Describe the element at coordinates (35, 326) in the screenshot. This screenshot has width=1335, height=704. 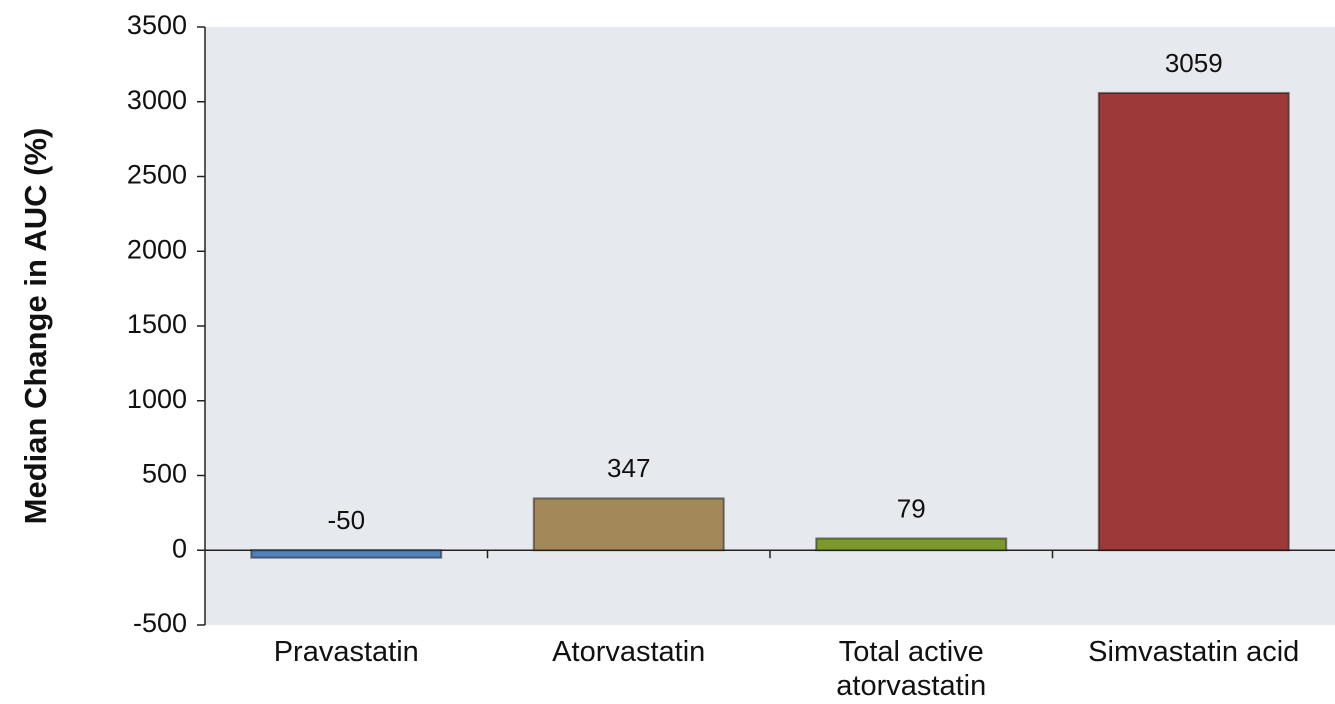
I see `y-axis-title: Median Change in AUC (%)` at that location.